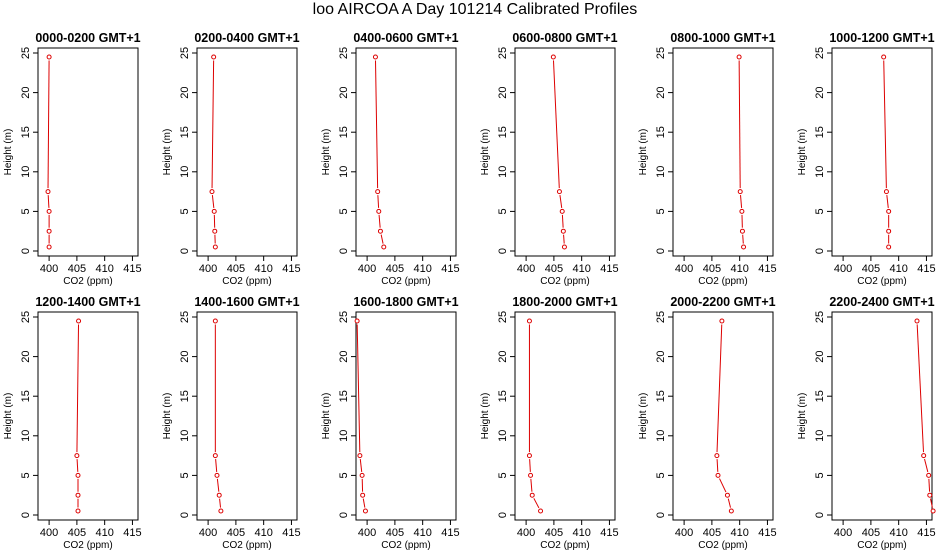  What do you see at coordinates (405, 302) in the screenshot?
I see `panel-title: 1600-1800 GMT+1` at bounding box center [405, 302].